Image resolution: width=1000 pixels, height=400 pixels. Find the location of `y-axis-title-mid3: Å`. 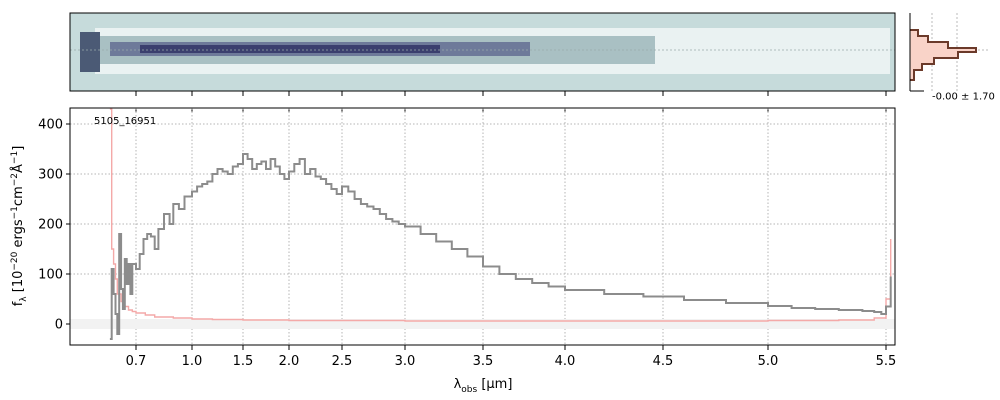

y-axis-title-mid3: Å is located at coordinates (18, 168).